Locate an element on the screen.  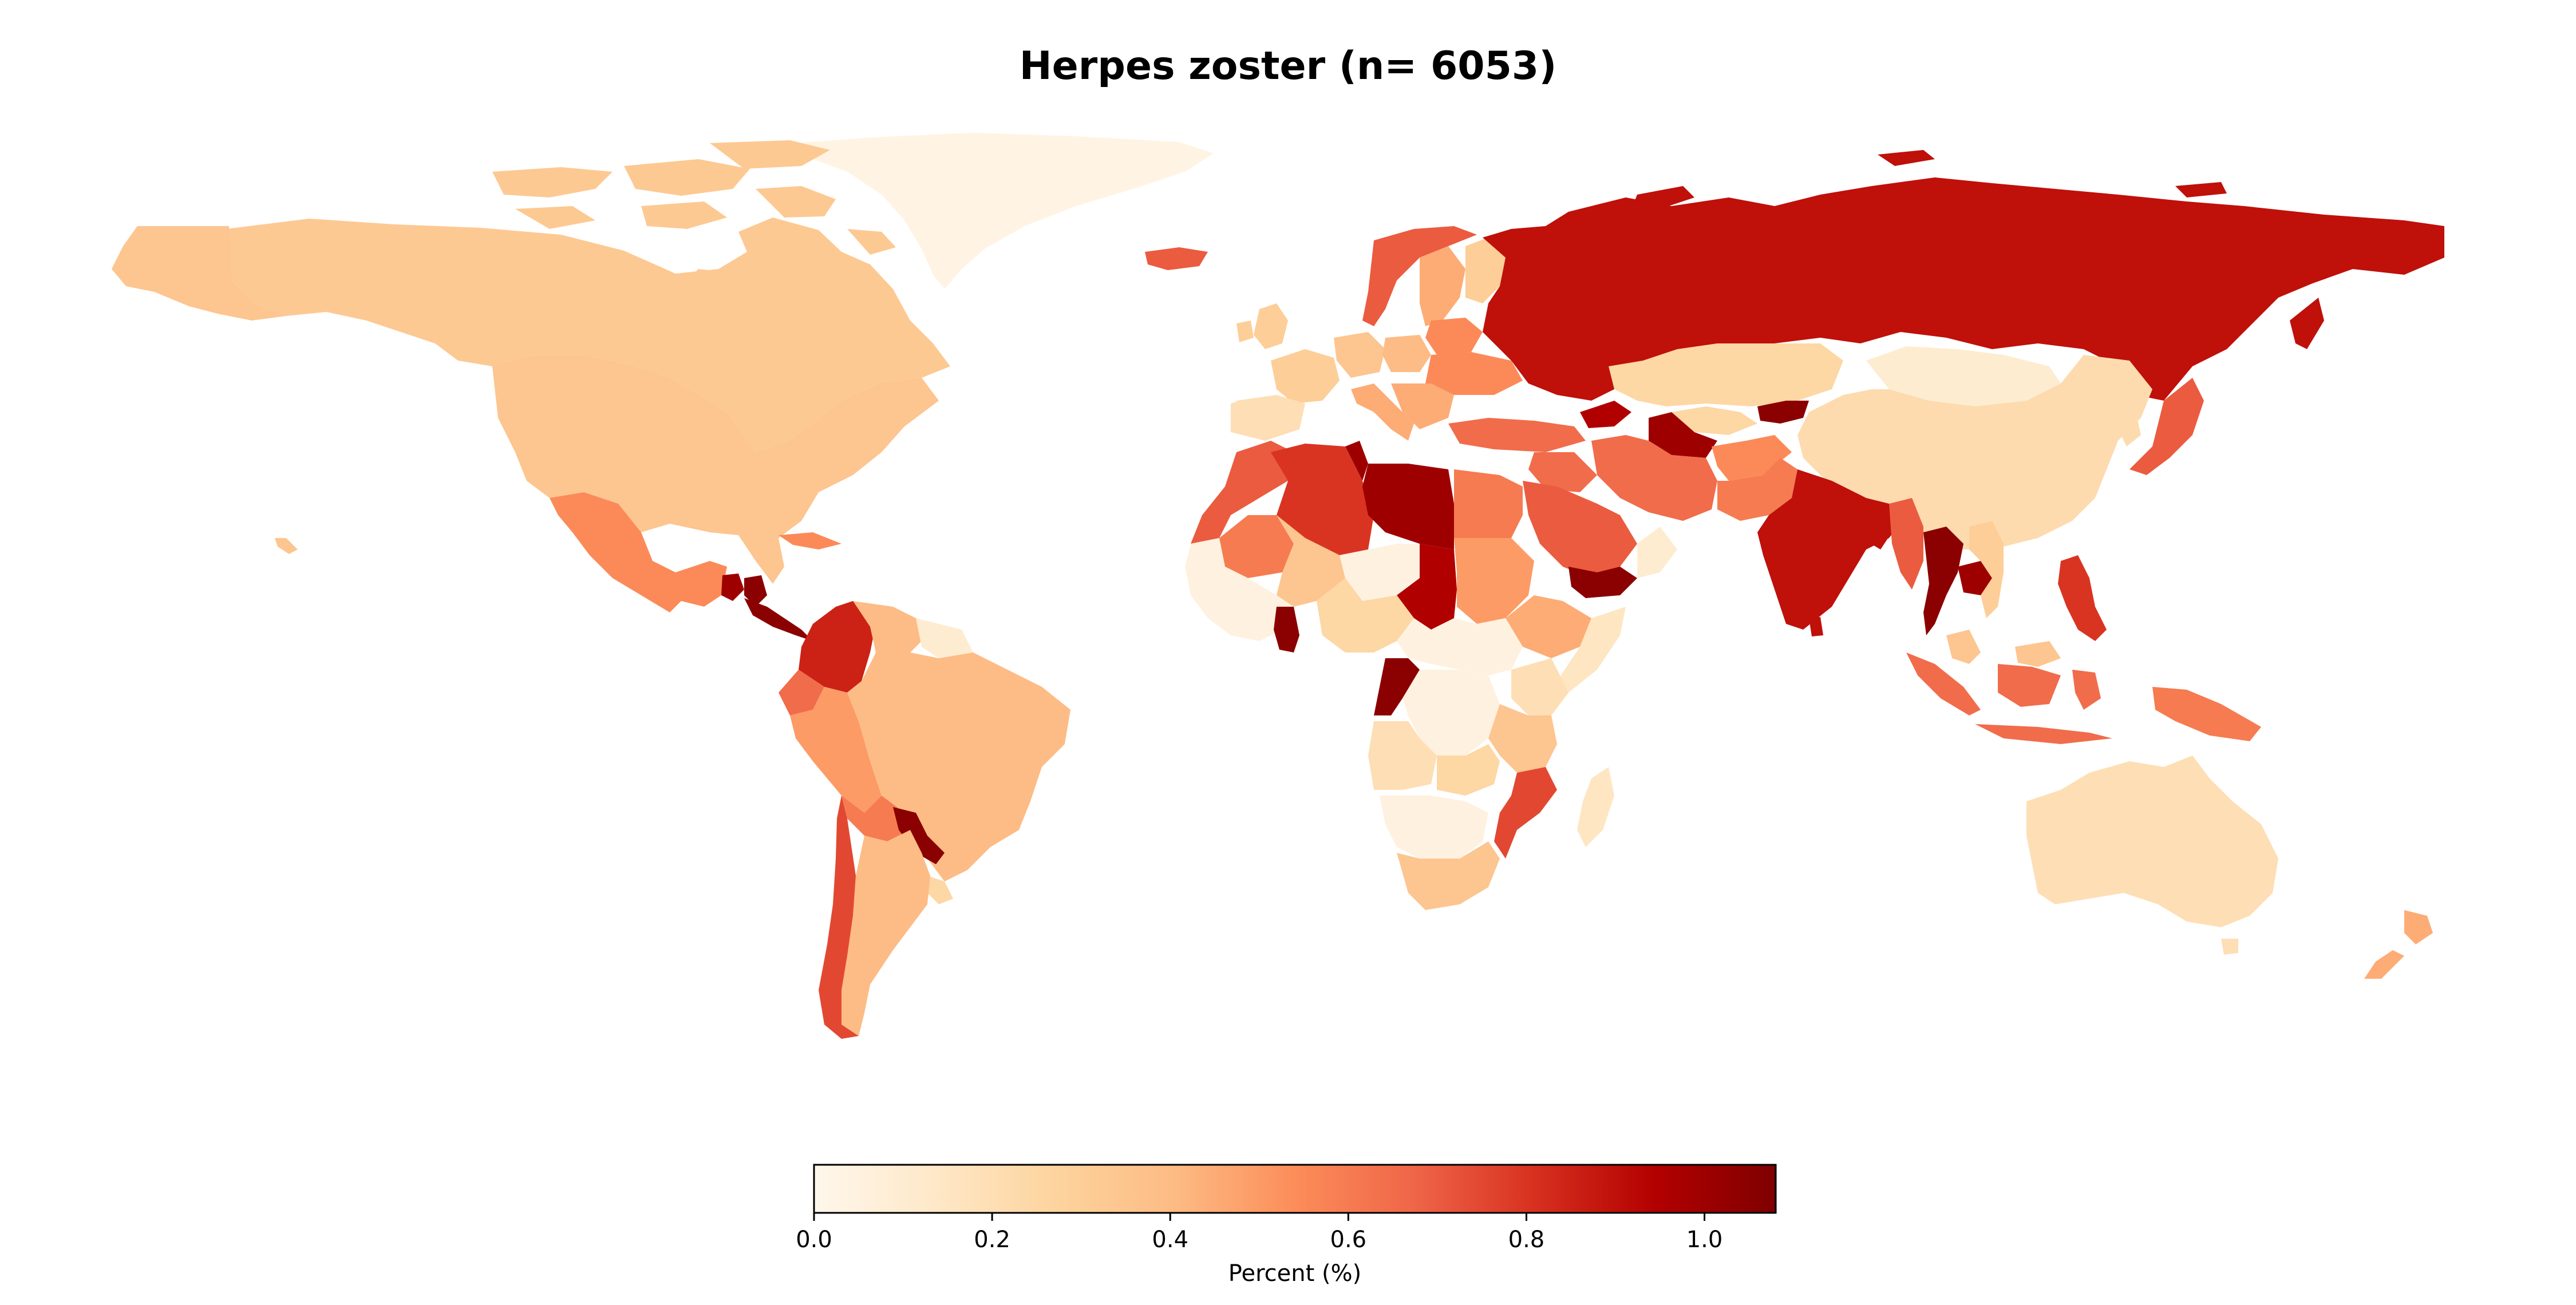
region-libya is located at coordinates (1408, 506).